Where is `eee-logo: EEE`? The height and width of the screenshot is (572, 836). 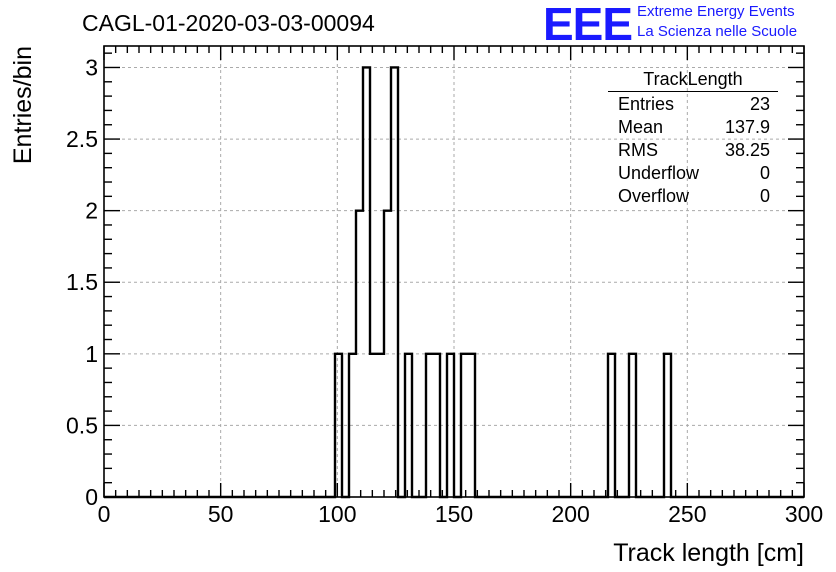
eee-logo: EEE is located at coordinates (588, 25).